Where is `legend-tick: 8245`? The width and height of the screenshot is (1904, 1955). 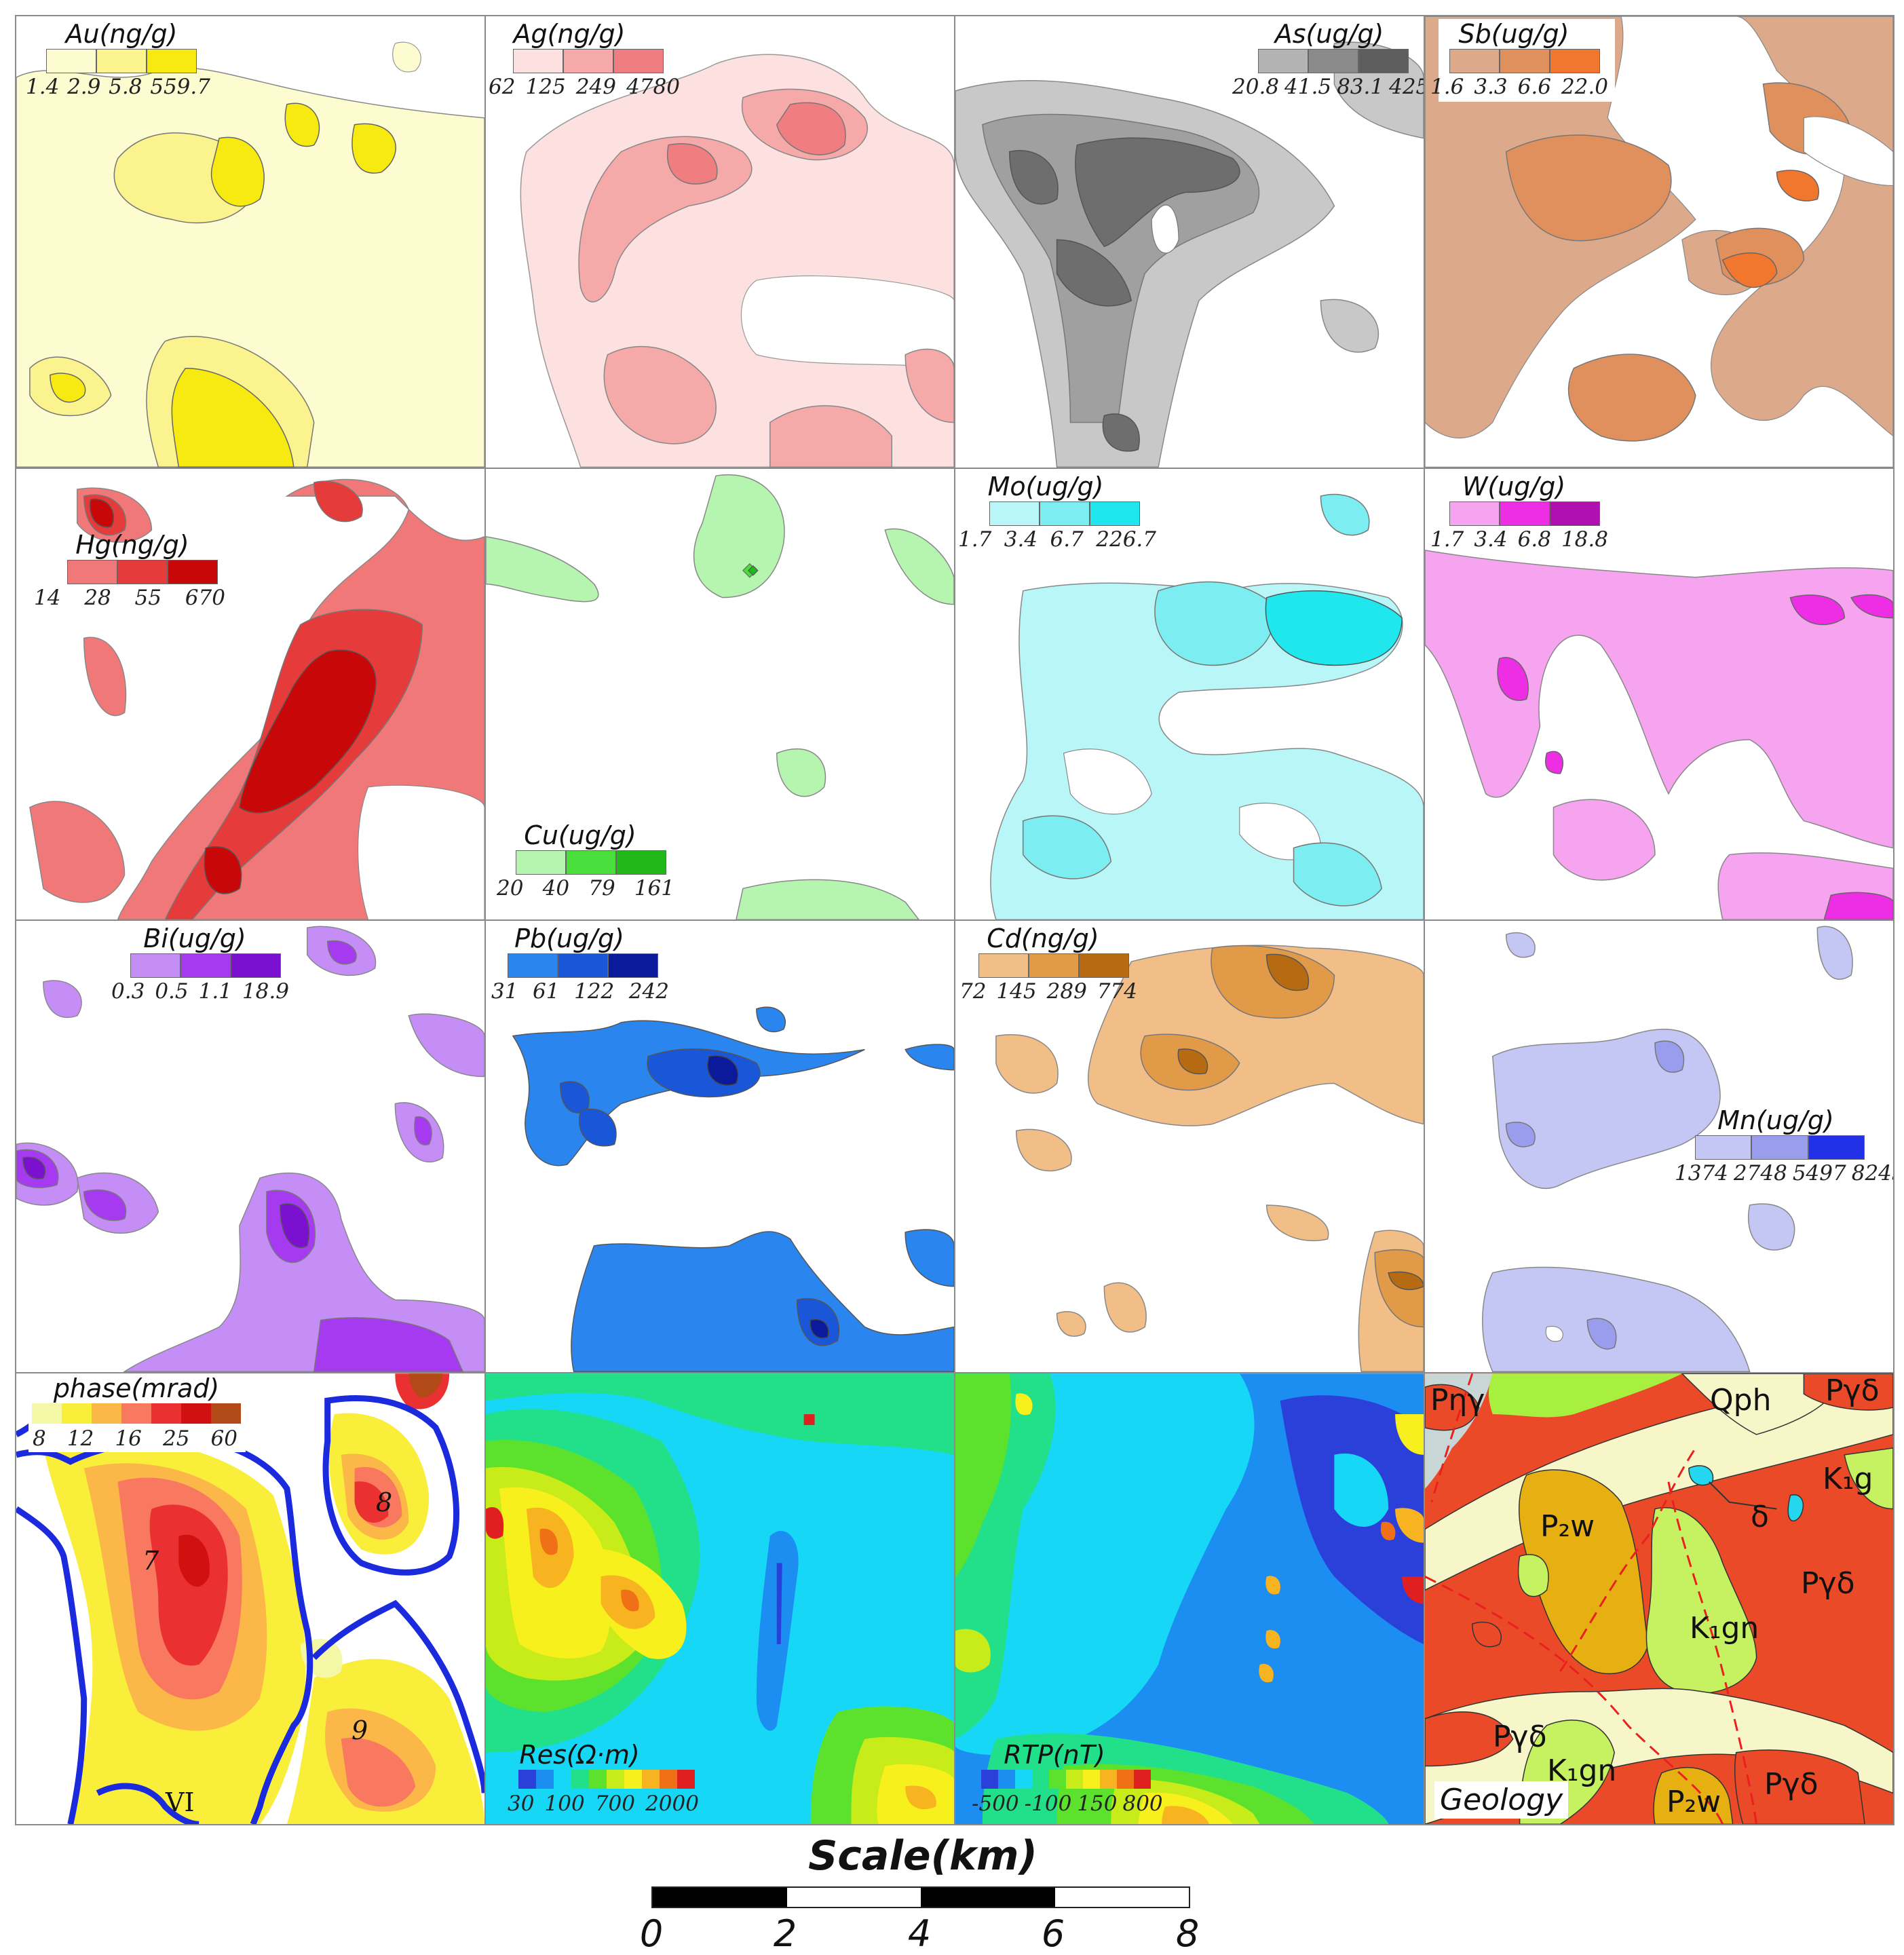
legend-tick: 8245 is located at coordinates (1872, 1173).